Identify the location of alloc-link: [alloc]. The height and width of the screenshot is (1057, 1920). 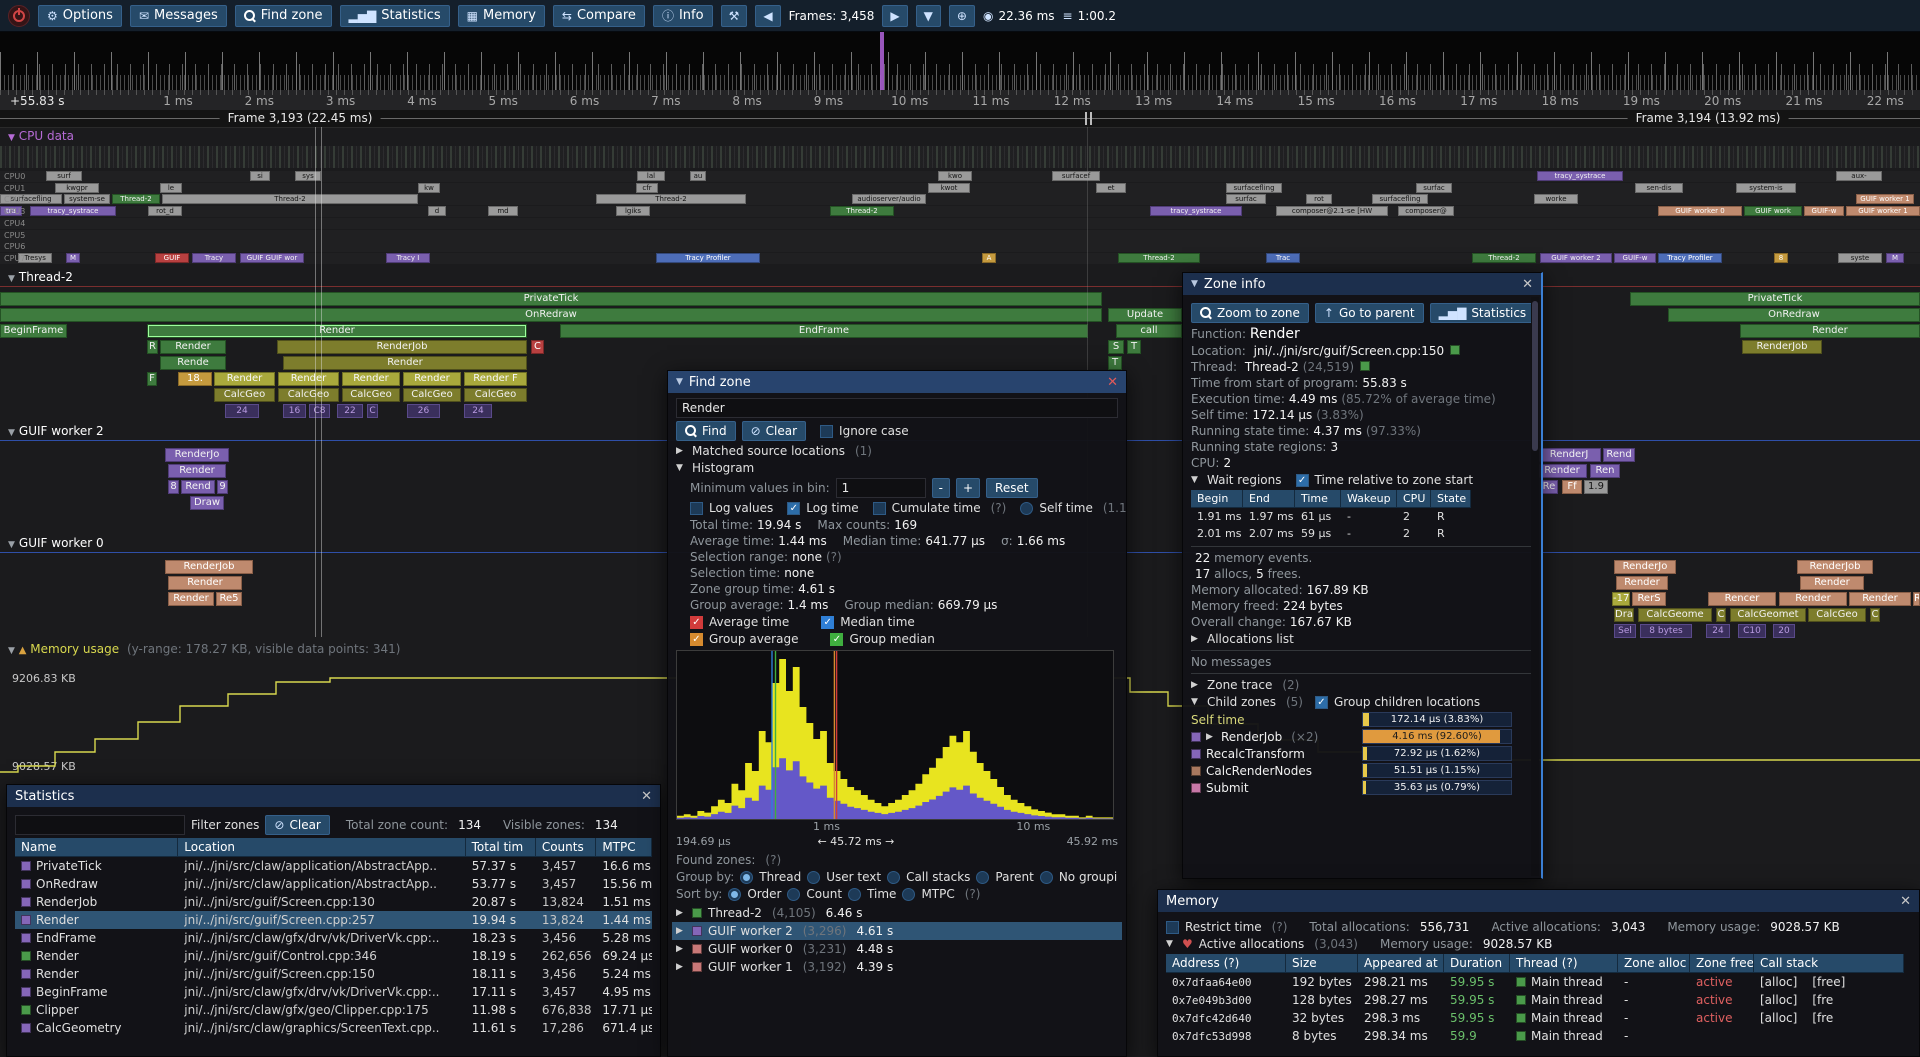
(1779, 1000).